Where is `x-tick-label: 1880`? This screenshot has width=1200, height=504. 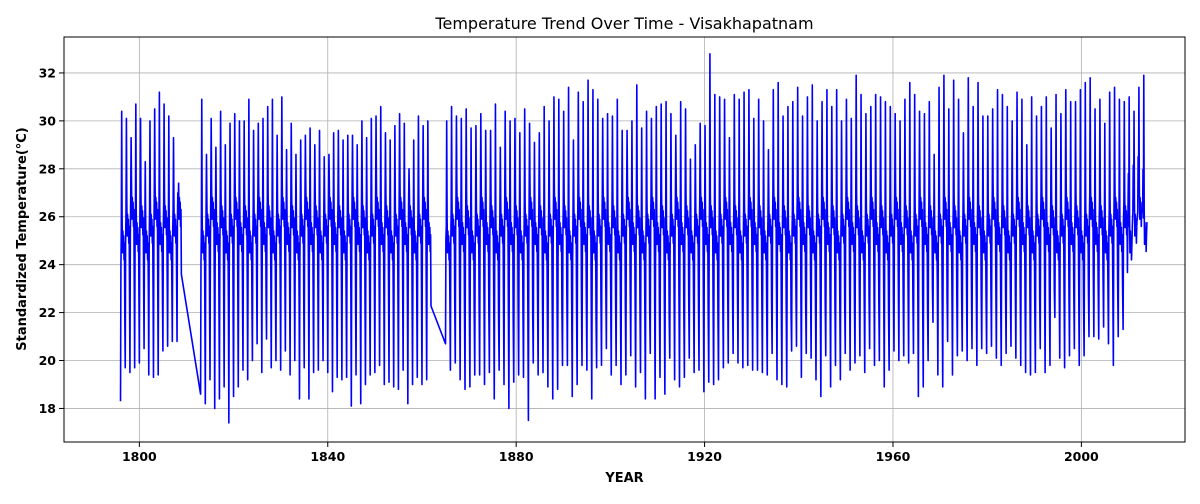 x-tick-label: 1880 is located at coordinates (516, 456).